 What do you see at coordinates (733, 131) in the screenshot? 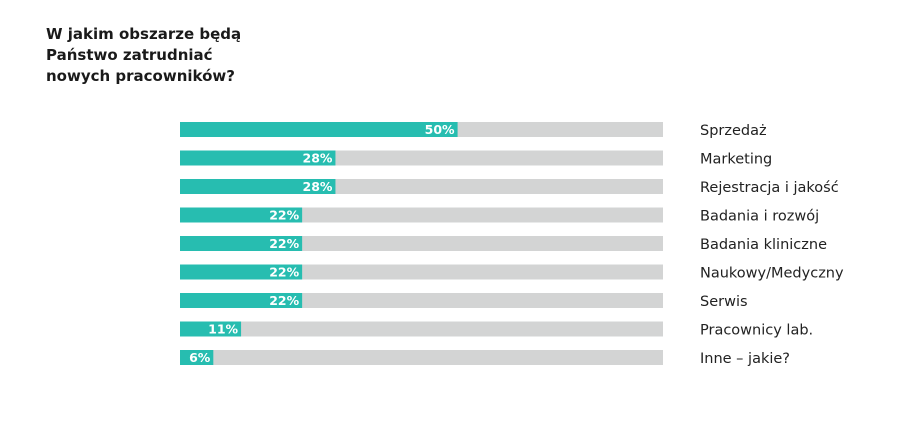
I see `category-label: Sprzedaż` at bounding box center [733, 131].